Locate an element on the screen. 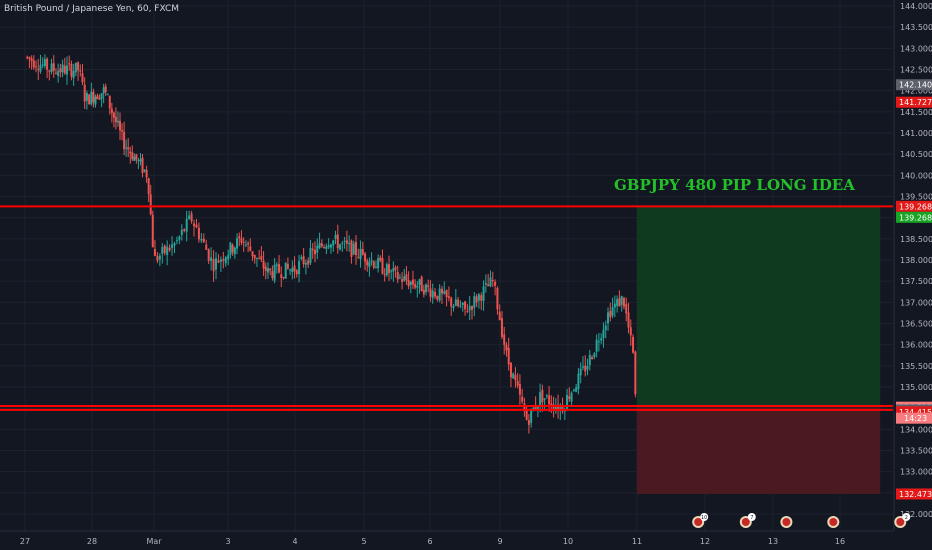  event-marker-icon: 7 is located at coordinates (747, 520).